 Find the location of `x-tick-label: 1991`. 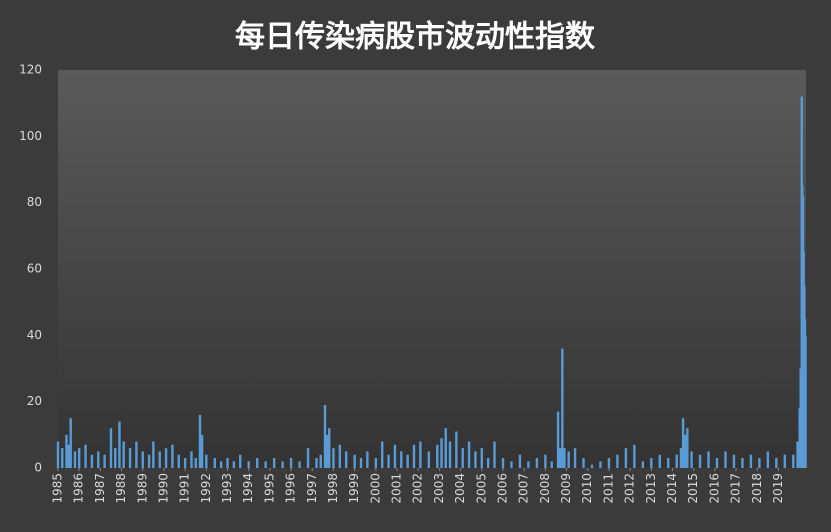

x-tick-label: 1991 is located at coordinates (185, 488).